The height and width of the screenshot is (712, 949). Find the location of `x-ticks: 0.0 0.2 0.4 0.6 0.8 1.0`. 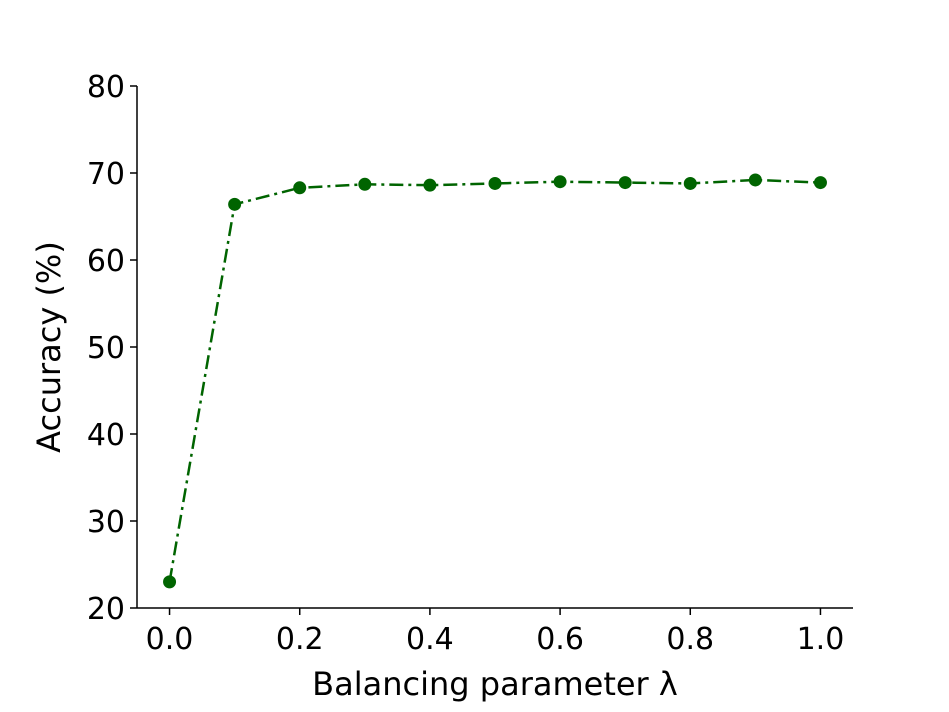

x-ticks: 0.0 0.2 0.4 0.6 0.8 1.0 is located at coordinates (495, 632).